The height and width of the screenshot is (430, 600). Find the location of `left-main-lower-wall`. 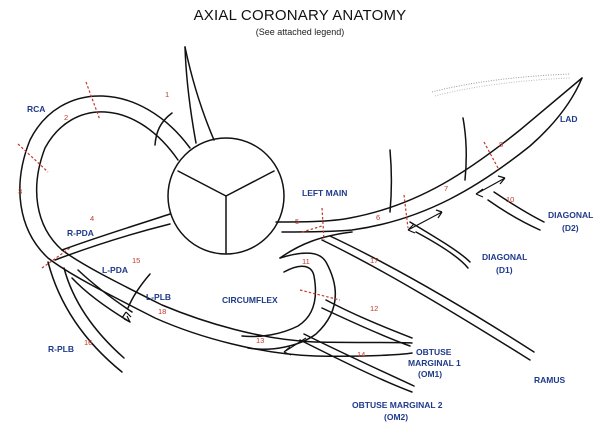

left-main-lower-wall is located at coordinates (316, 245).